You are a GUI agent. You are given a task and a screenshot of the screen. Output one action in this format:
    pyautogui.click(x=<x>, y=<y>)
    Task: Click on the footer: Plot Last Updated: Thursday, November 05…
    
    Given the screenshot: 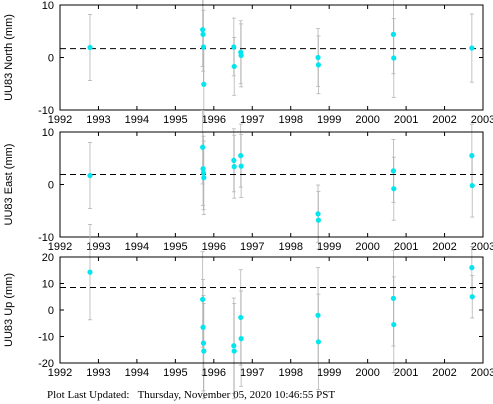 What is the action you would take?
    pyautogui.click(x=191, y=395)
    